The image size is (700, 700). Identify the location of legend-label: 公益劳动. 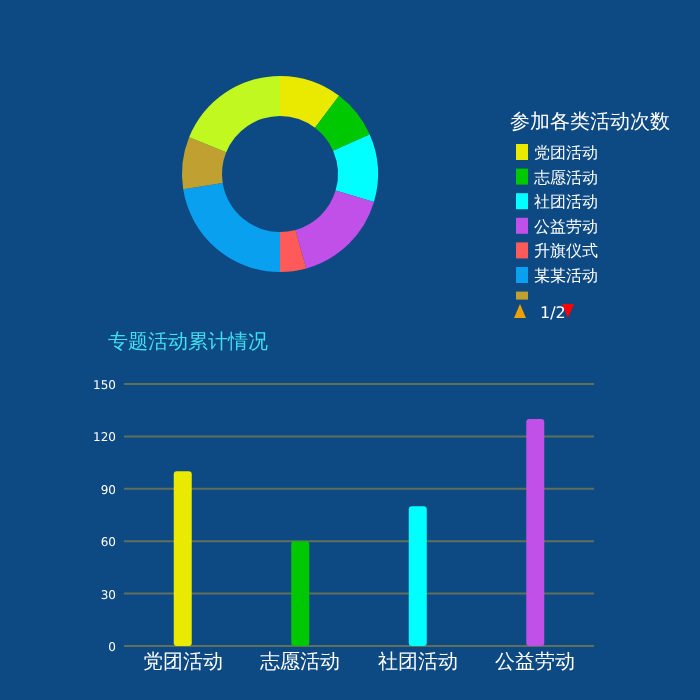
(566, 226).